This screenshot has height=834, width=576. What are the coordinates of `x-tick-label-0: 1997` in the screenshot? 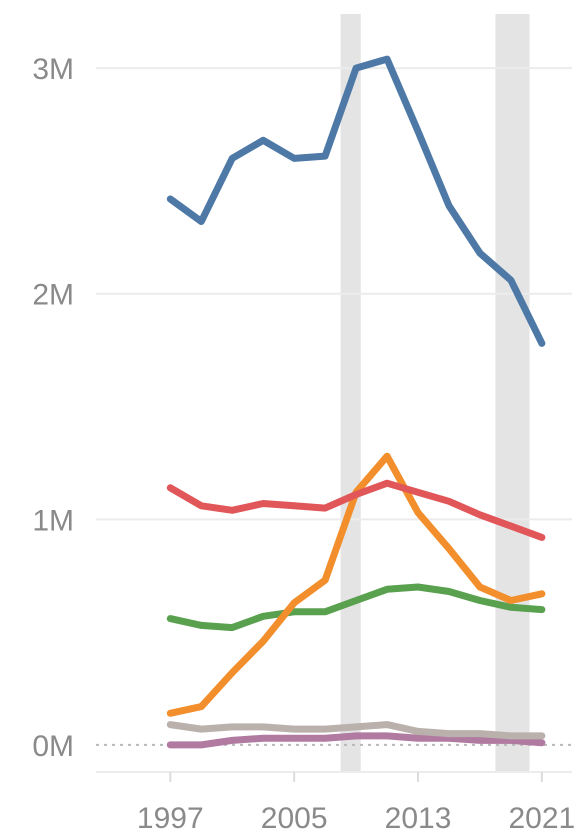 It's located at (170, 818).